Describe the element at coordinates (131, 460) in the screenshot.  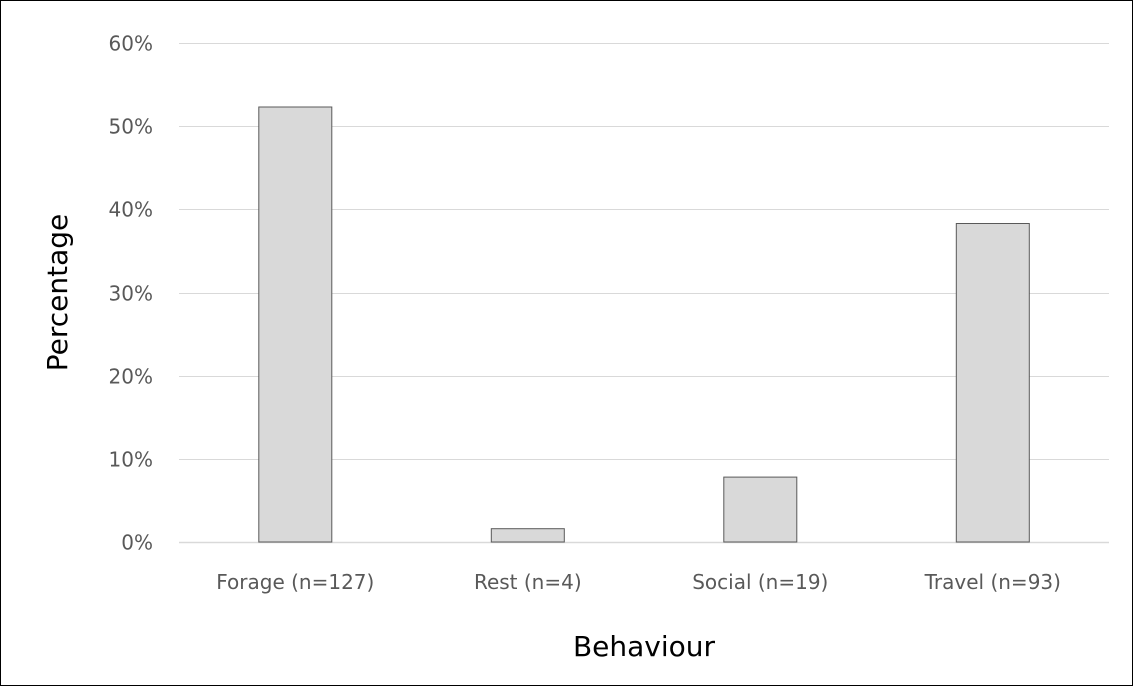
I see `y-tick-label: 10%` at that location.